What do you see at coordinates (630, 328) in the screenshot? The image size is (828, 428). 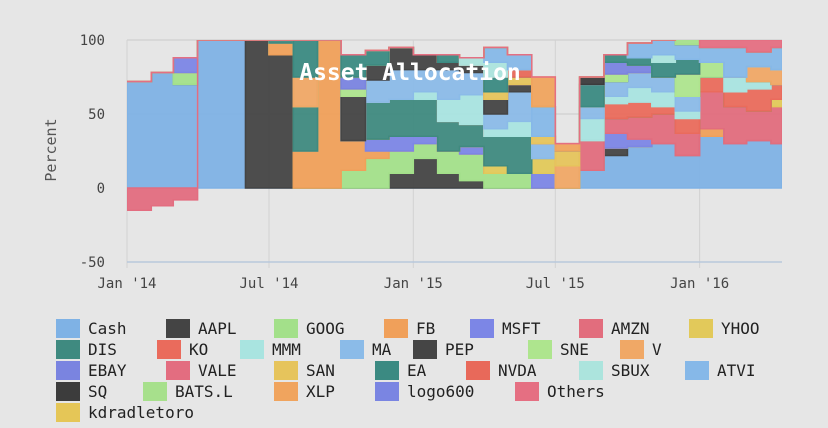 I see `legend-label: AMZN` at bounding box center [630, 328].